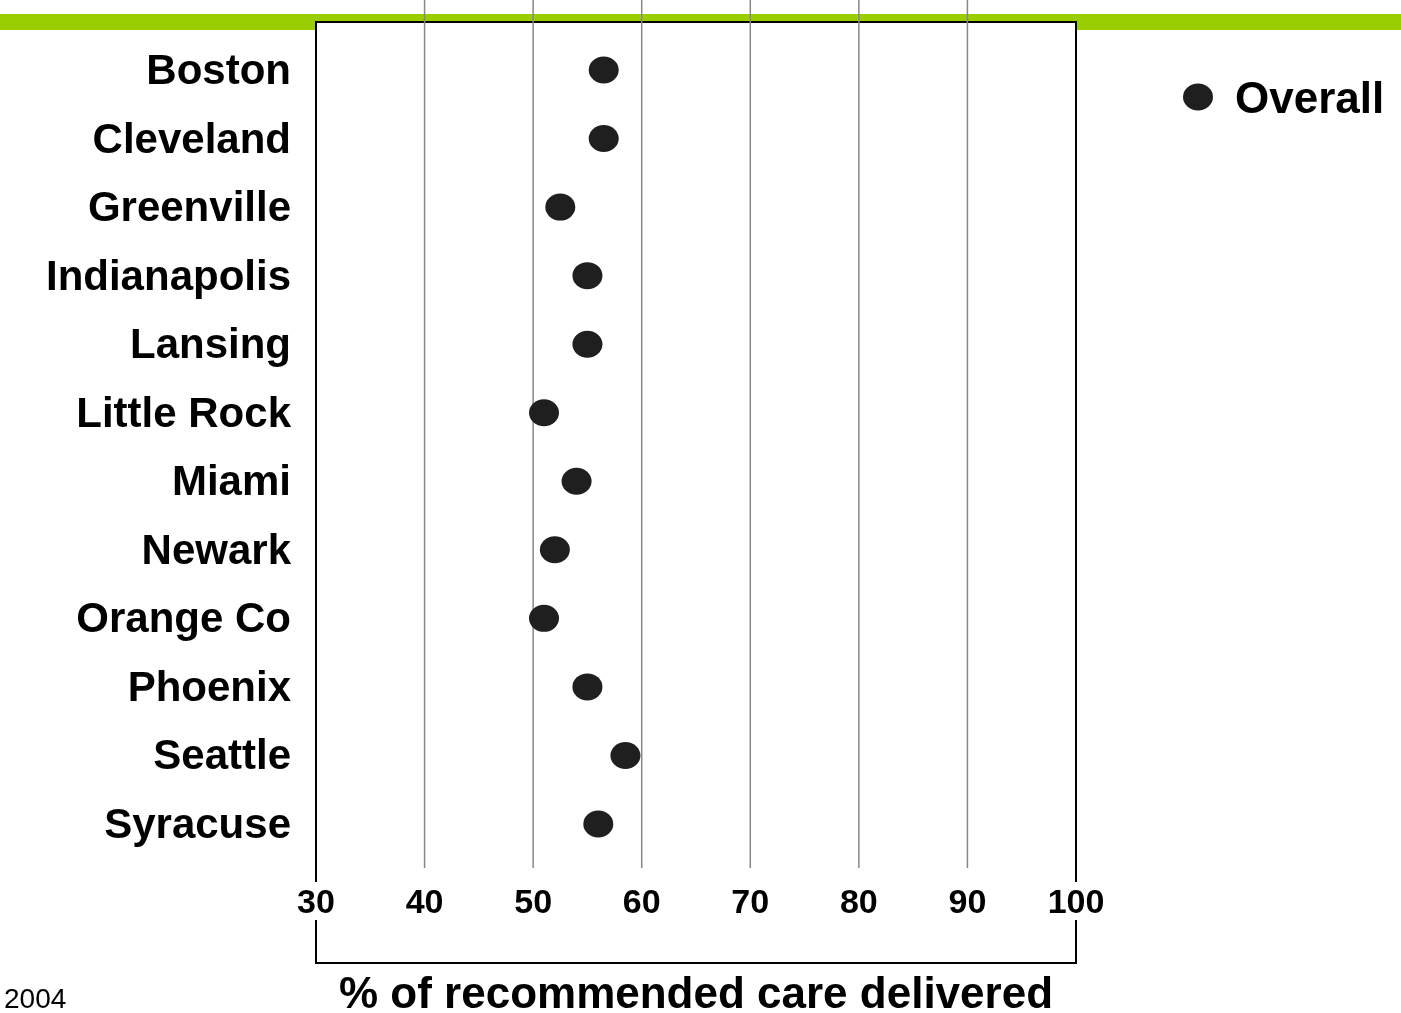 The height and width of the screenshot is (1013, 1401). What do you see at coordinates (316, 901) in the screenshot?
I see `x-tick-label: 30` at bounding box center [316, 901].